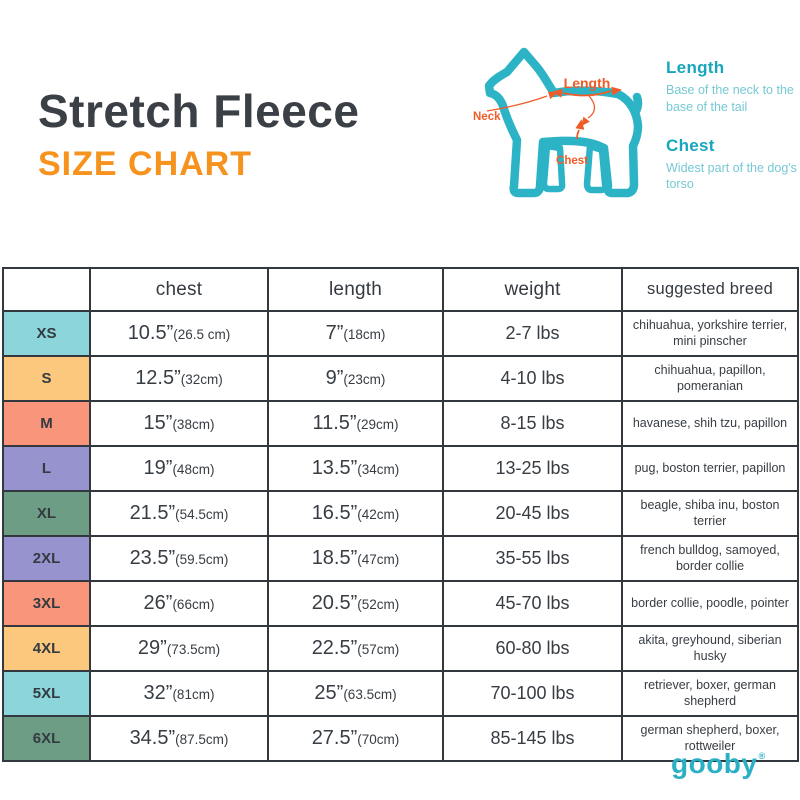 The height and width of the screenshot is (800, 800). I want to click on weight-cell: 45-70 lbs, so click(532, 603).